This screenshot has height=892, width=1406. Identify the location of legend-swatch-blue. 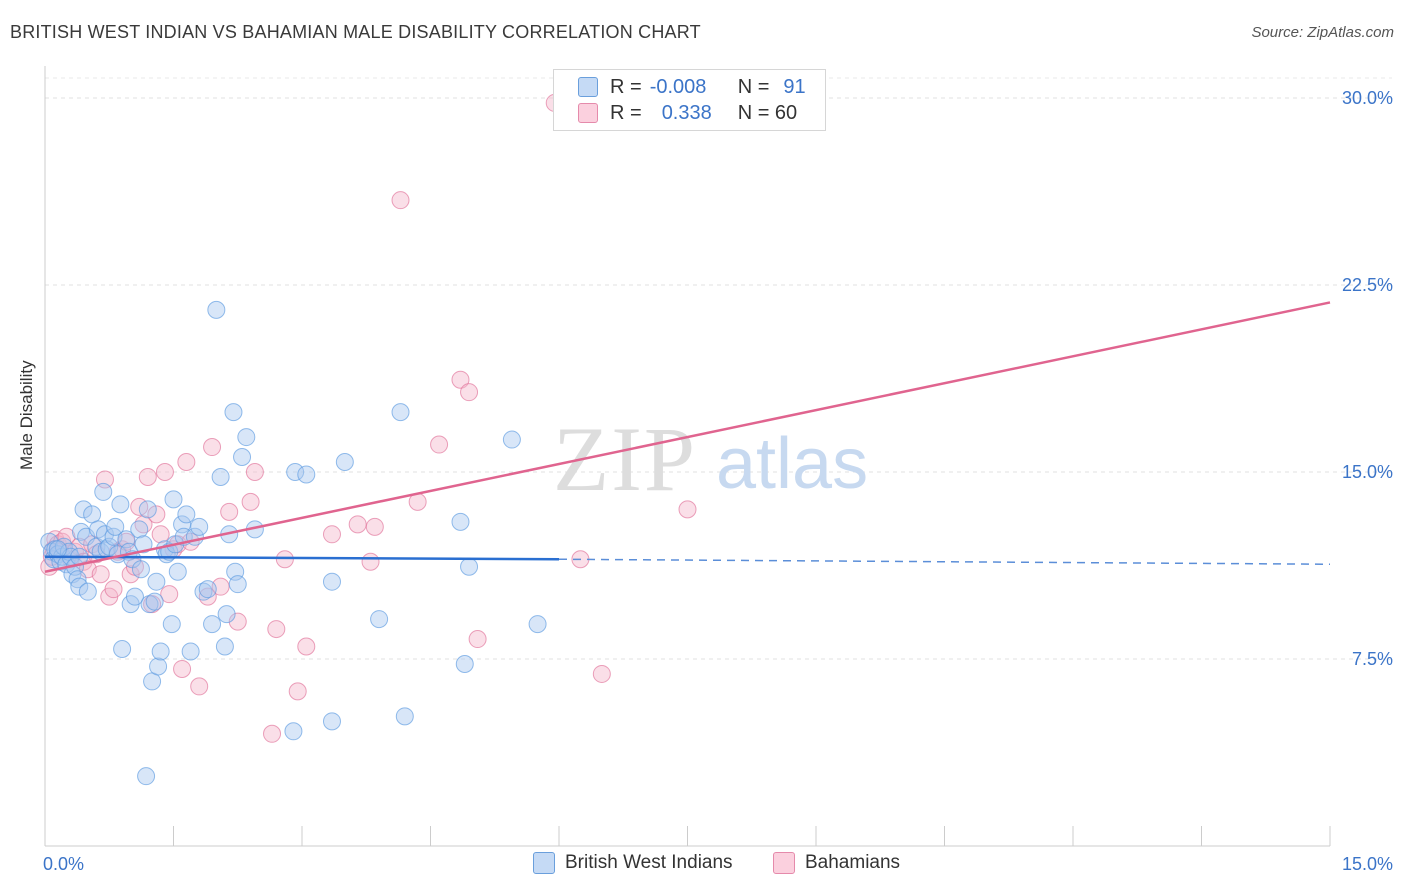
(588, 87).